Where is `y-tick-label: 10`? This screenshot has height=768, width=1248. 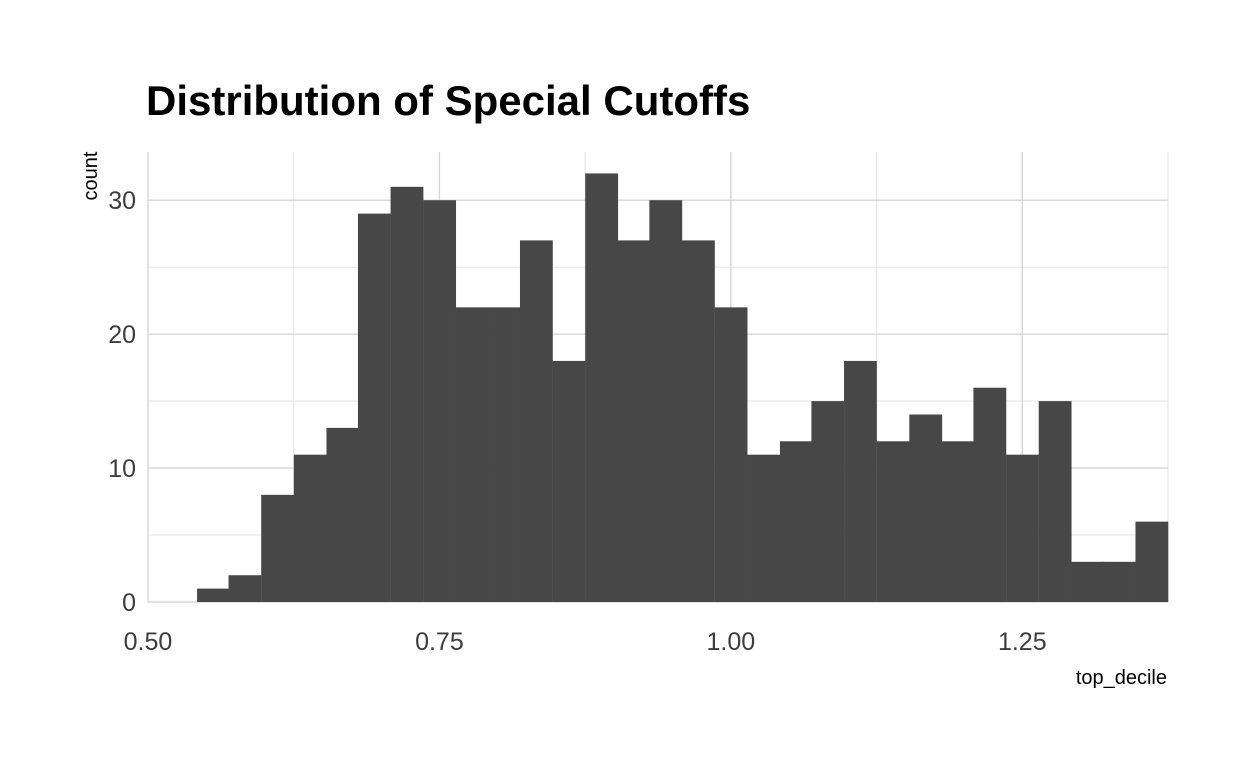
y-tick-label: 10 is located at coordinates (122, 469).